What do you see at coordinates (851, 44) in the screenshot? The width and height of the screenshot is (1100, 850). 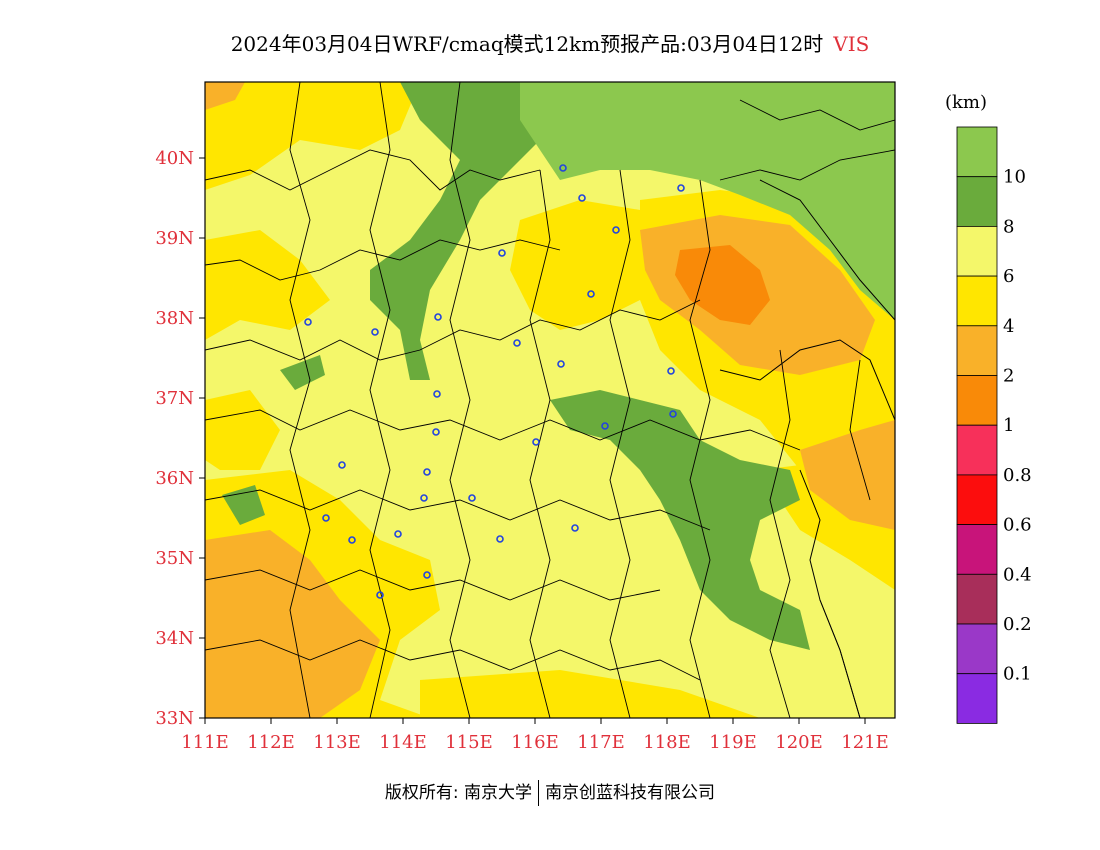 I see `title-variable: VIS` at bounding box center [851, 44].